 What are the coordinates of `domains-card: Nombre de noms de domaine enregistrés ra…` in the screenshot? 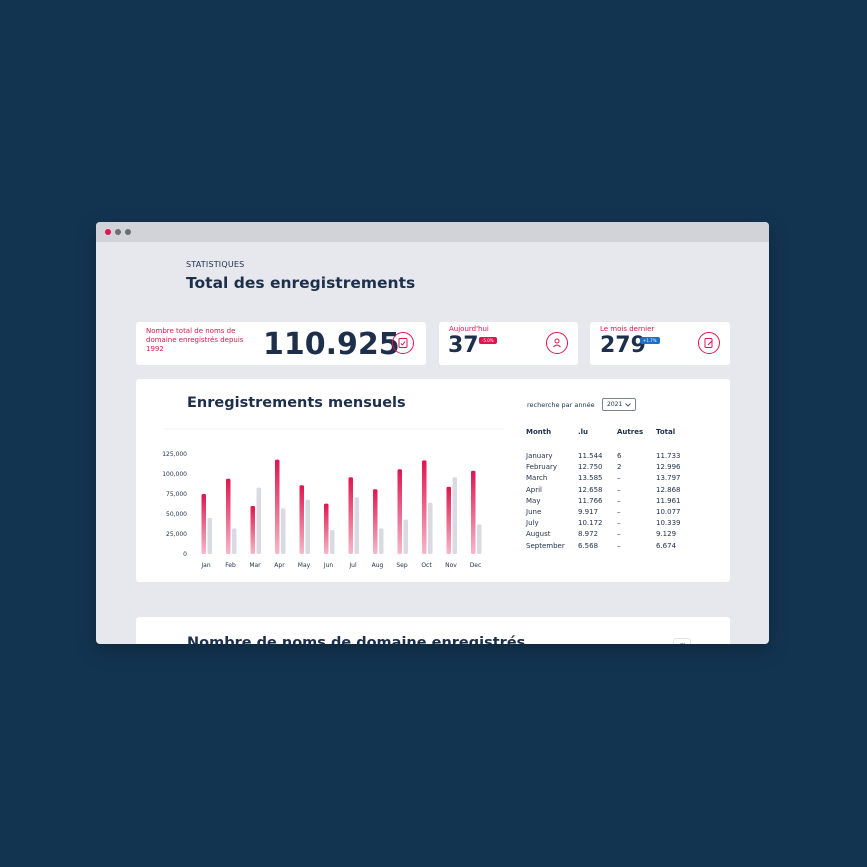 It's located at (433, 630).